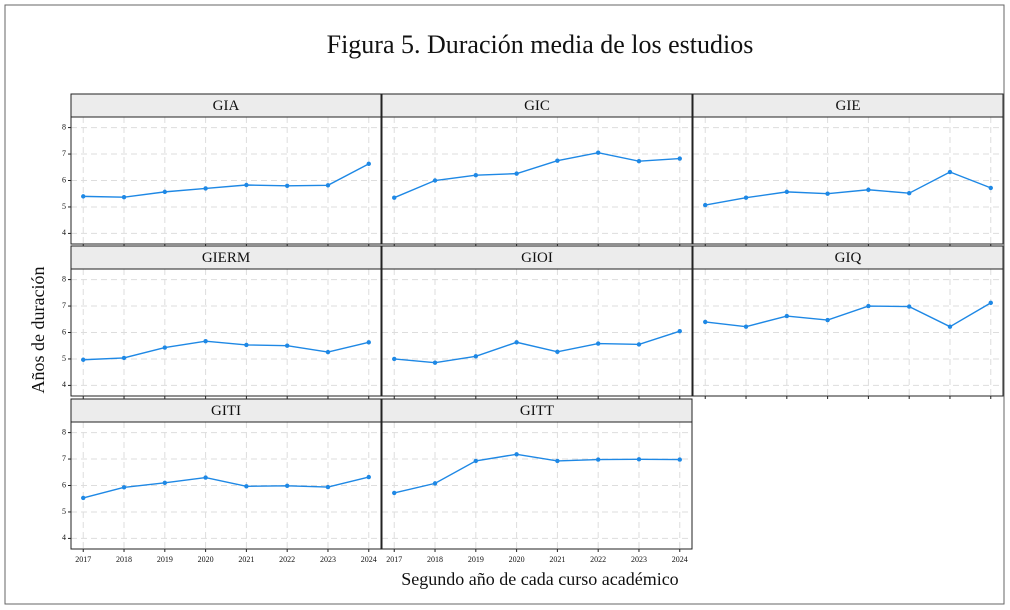  Describe the element at coordinates (680, 559) in the screenshot. I see `x-tick-label: 2024` at that location.